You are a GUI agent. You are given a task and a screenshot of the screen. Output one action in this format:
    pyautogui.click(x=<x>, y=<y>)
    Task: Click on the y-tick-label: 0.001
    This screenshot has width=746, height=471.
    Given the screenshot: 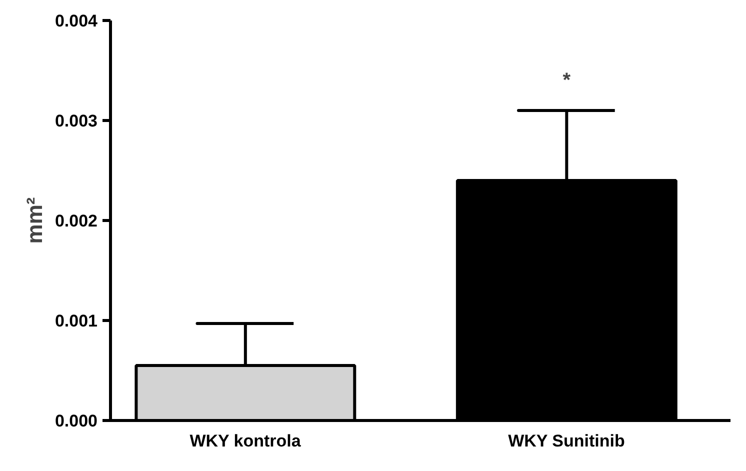 What is the action you would take?
    pyautogui.click(x=76, y=321)
    